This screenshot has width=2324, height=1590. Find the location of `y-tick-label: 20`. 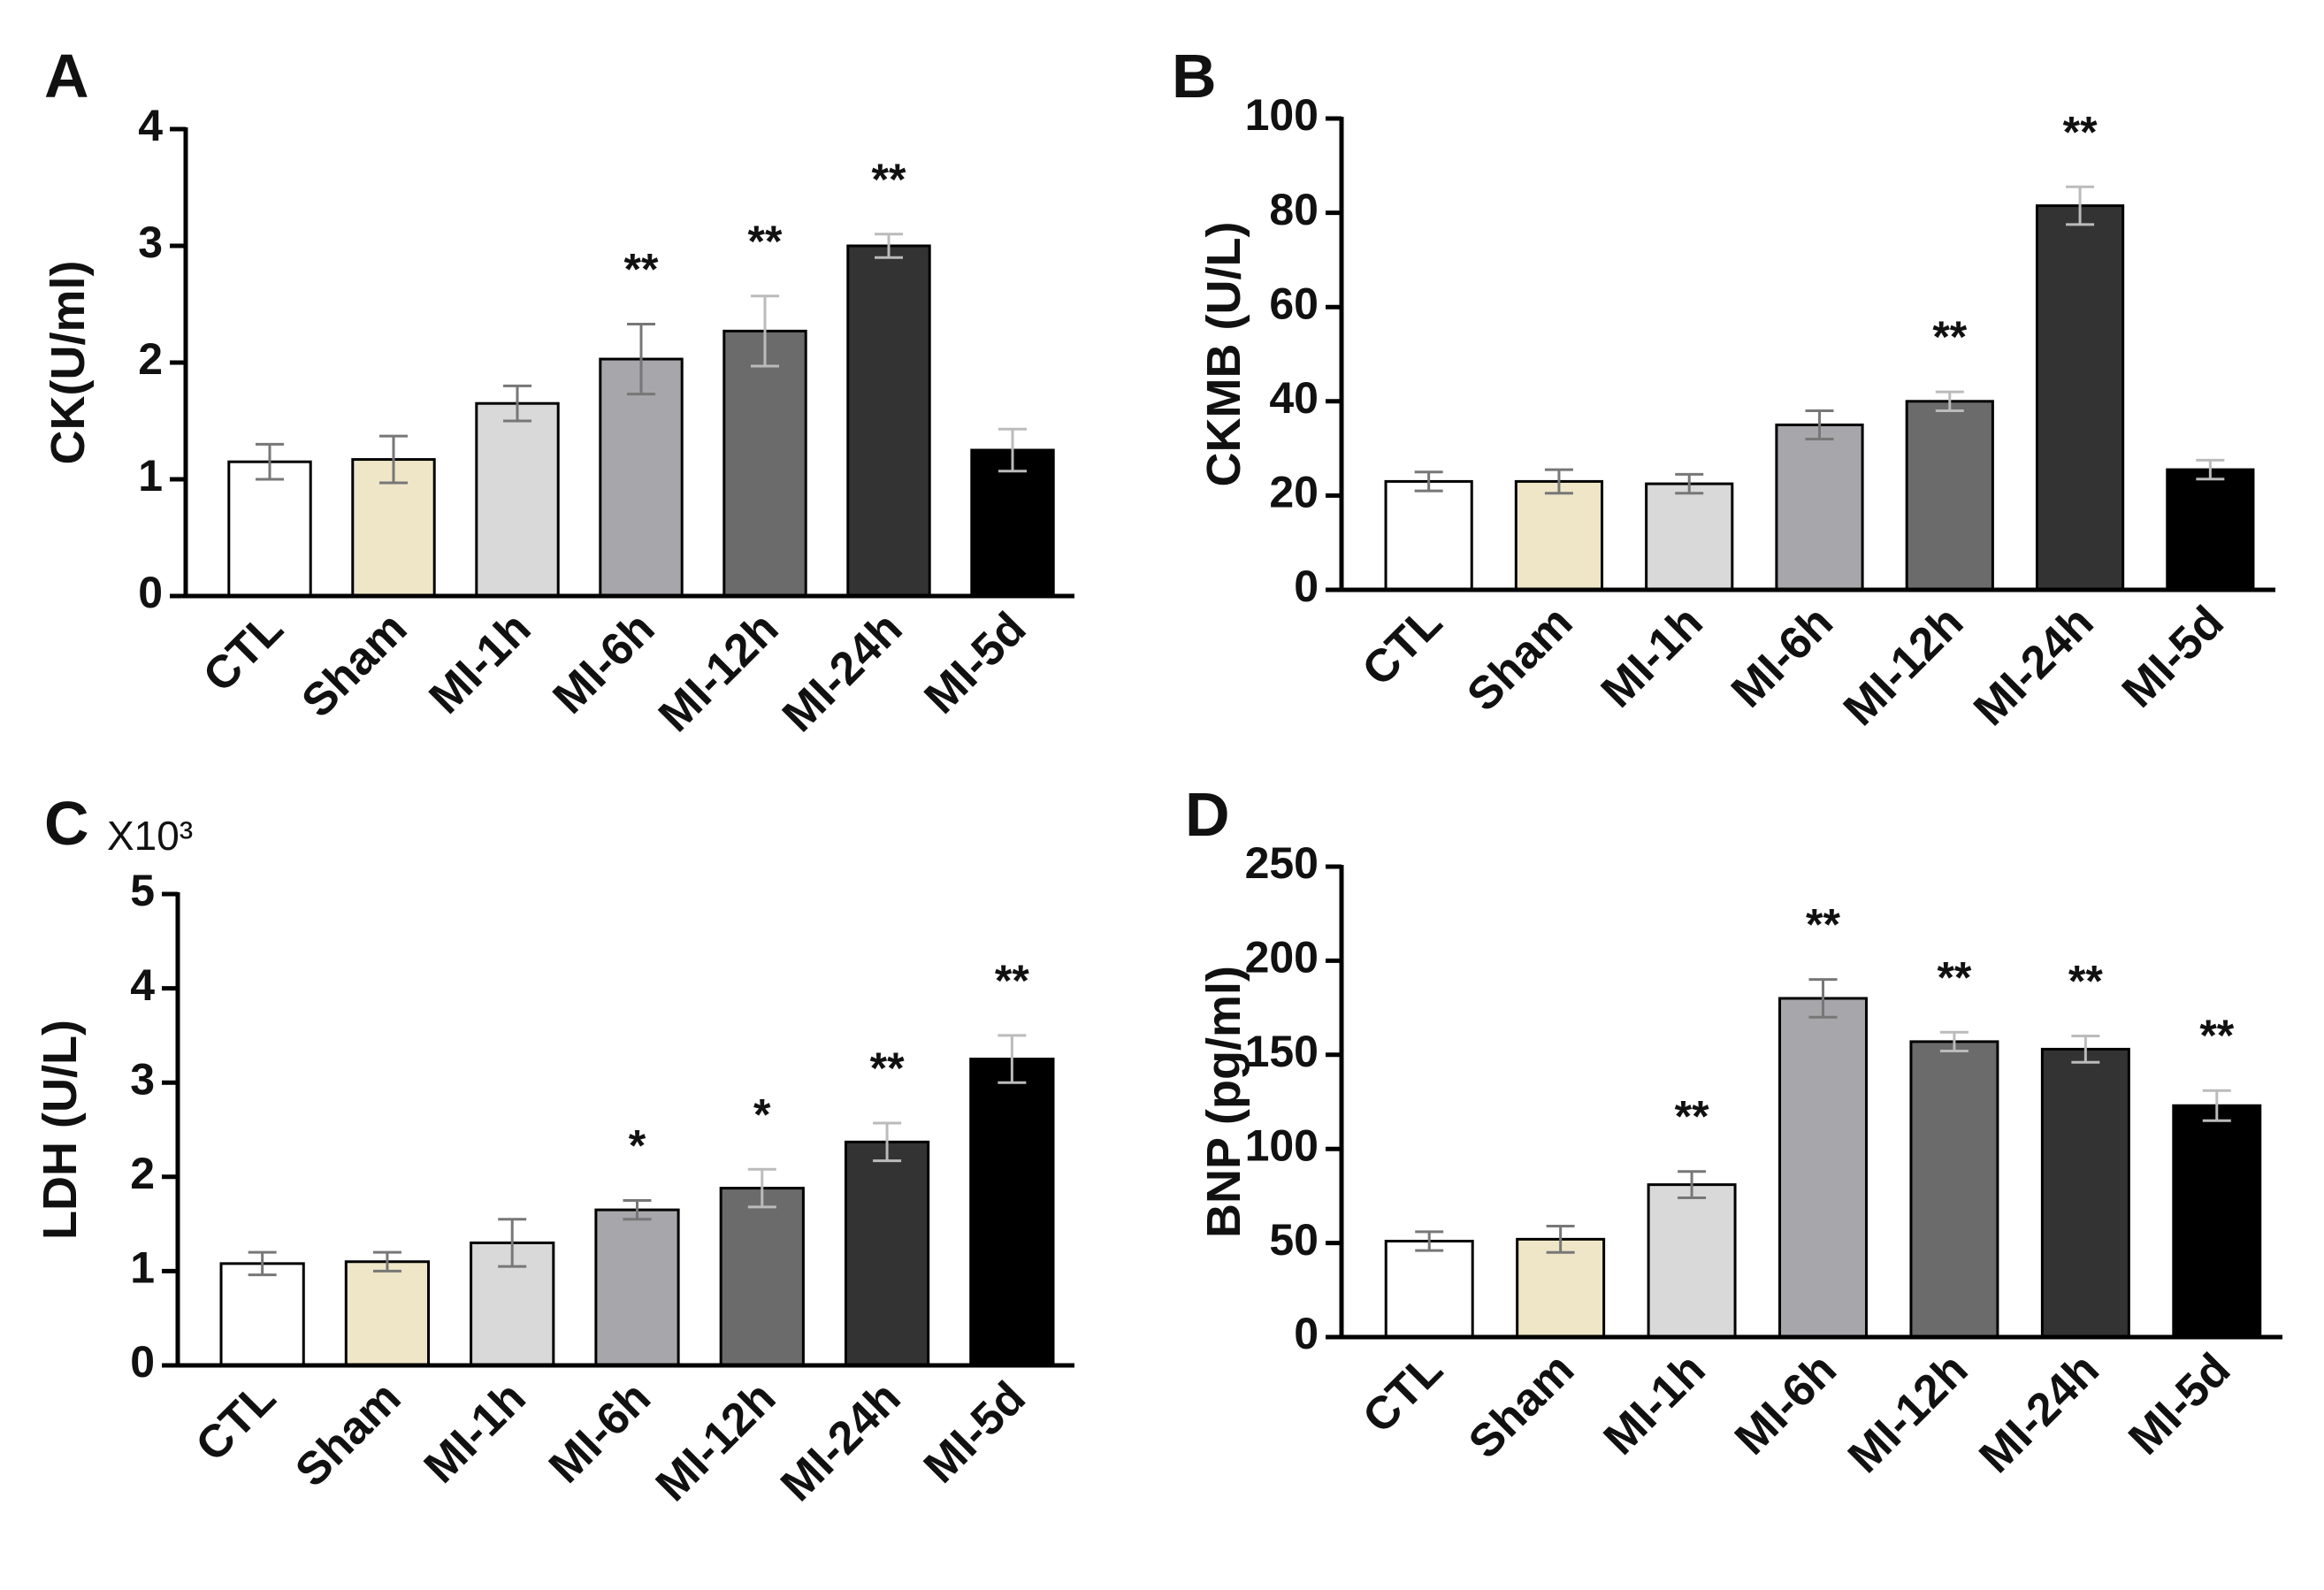

y-tick-label: 20 is located at coordinates (1294, 492).